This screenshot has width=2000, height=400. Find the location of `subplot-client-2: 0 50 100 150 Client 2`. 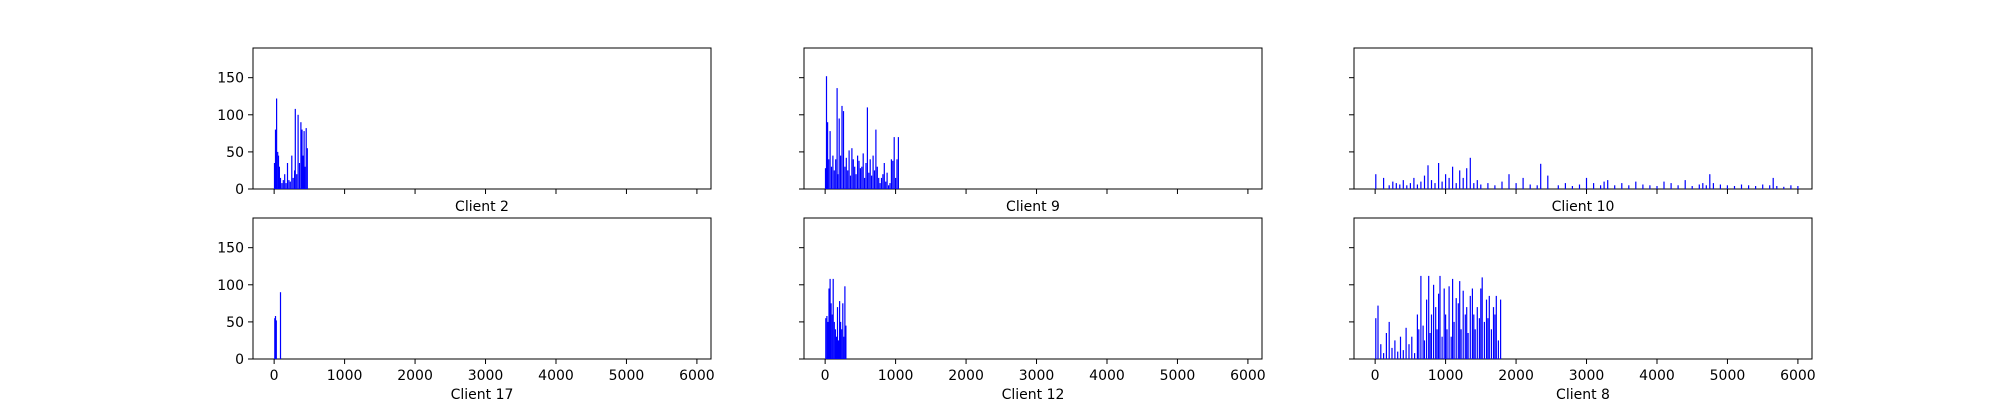

subplot-client-2: 0 50 100 150 Client 2 is located at coordinates (464, 131).